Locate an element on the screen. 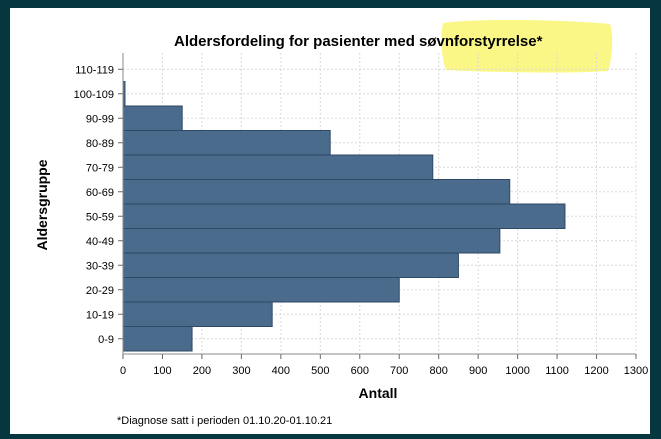  x-tick-label: 1200 is located at coordinates (596, 371).